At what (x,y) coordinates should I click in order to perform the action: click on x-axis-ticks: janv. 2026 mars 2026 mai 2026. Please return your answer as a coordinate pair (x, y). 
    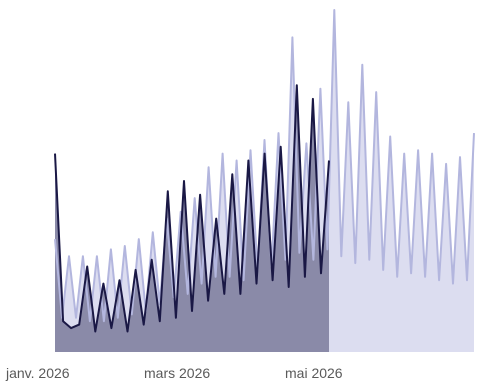
    Looking at the image, I should click on (174, 373).